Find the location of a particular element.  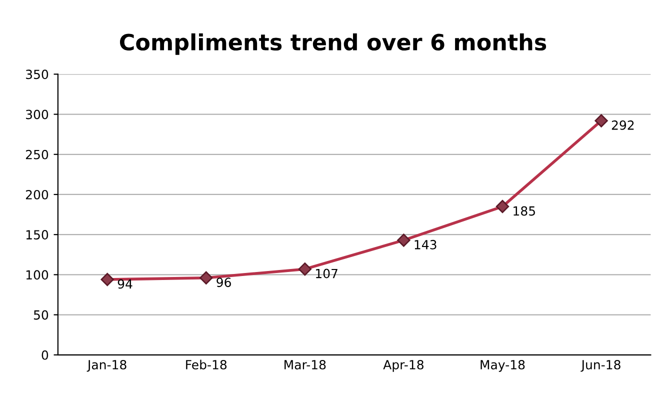

x-tick-label: Jun-18 is located at coordinates (600, 366).